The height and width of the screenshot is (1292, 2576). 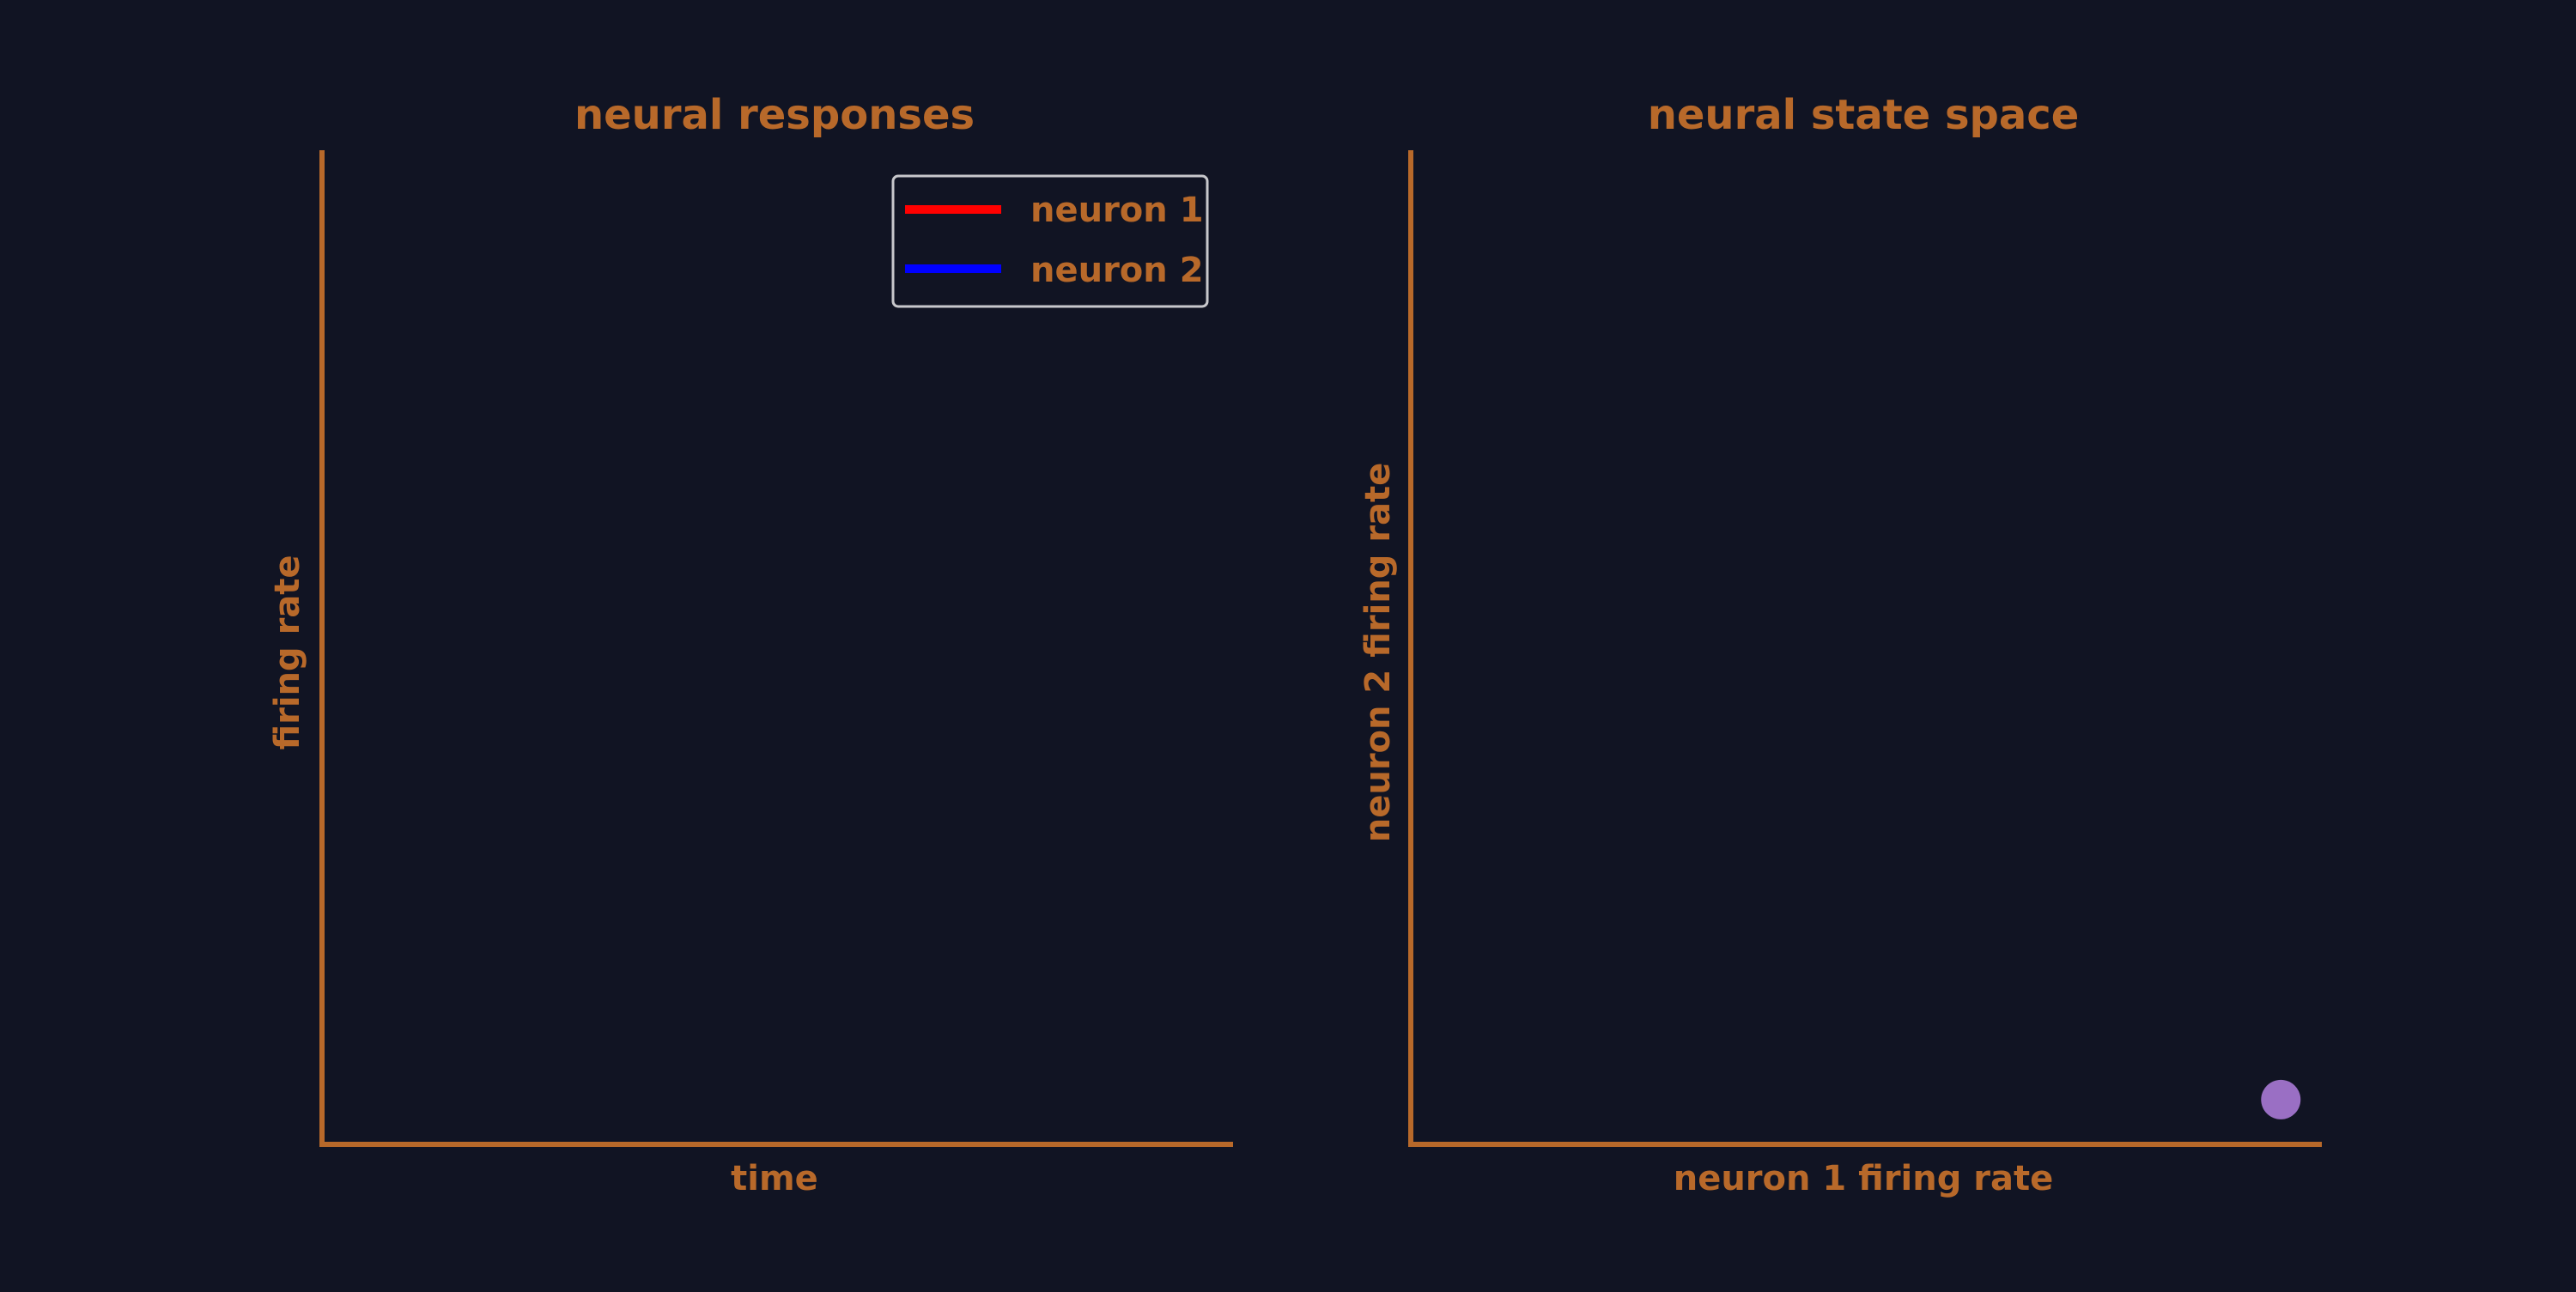 What do you see at coordinates (1117, 210) in the screenshot?
I see `legend-label-neuron-1: neuron 1` at bounding box center [1117, 210].